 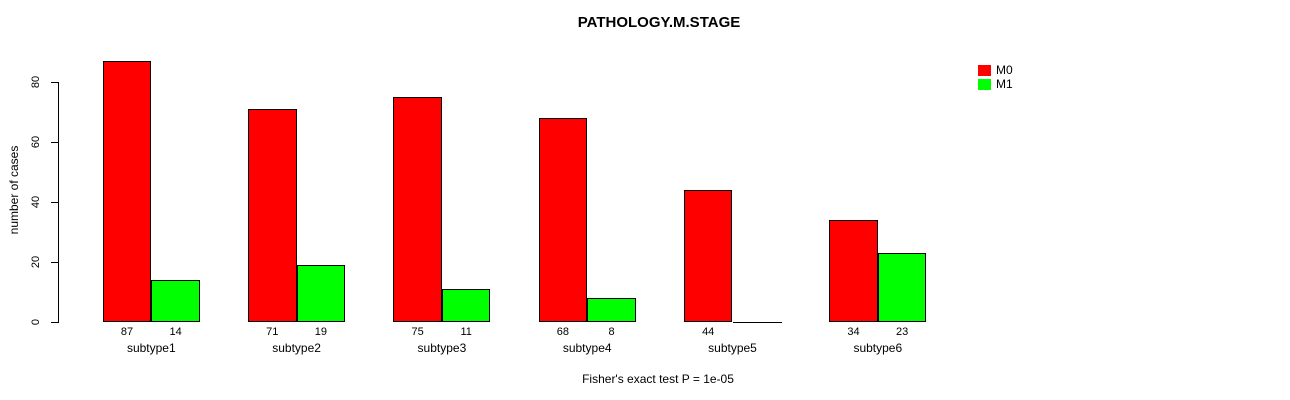 I want to click on bar-value-m1-subtype1: 14, so click(x=175, y=332).